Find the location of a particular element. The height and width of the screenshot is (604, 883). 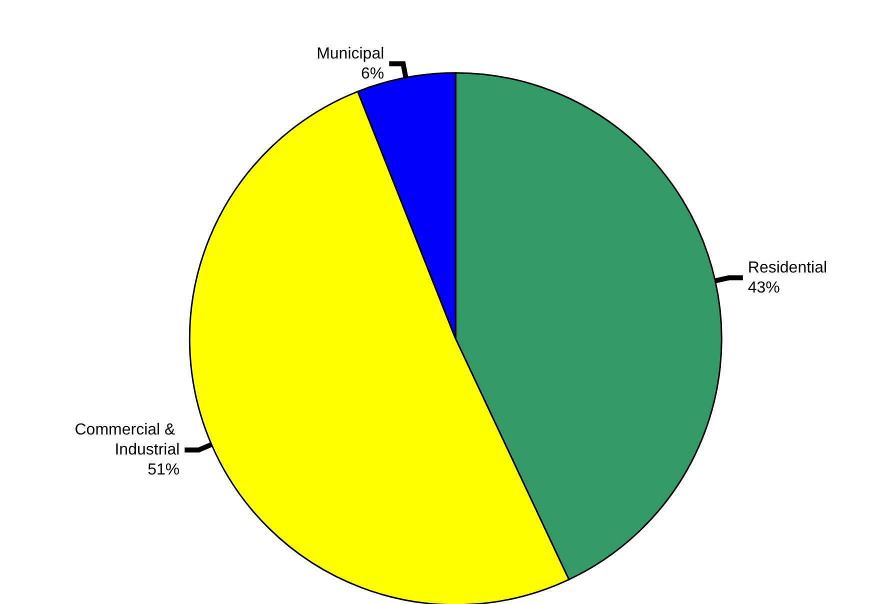

slice-label: Municipal is located at coordinates (350, 53).